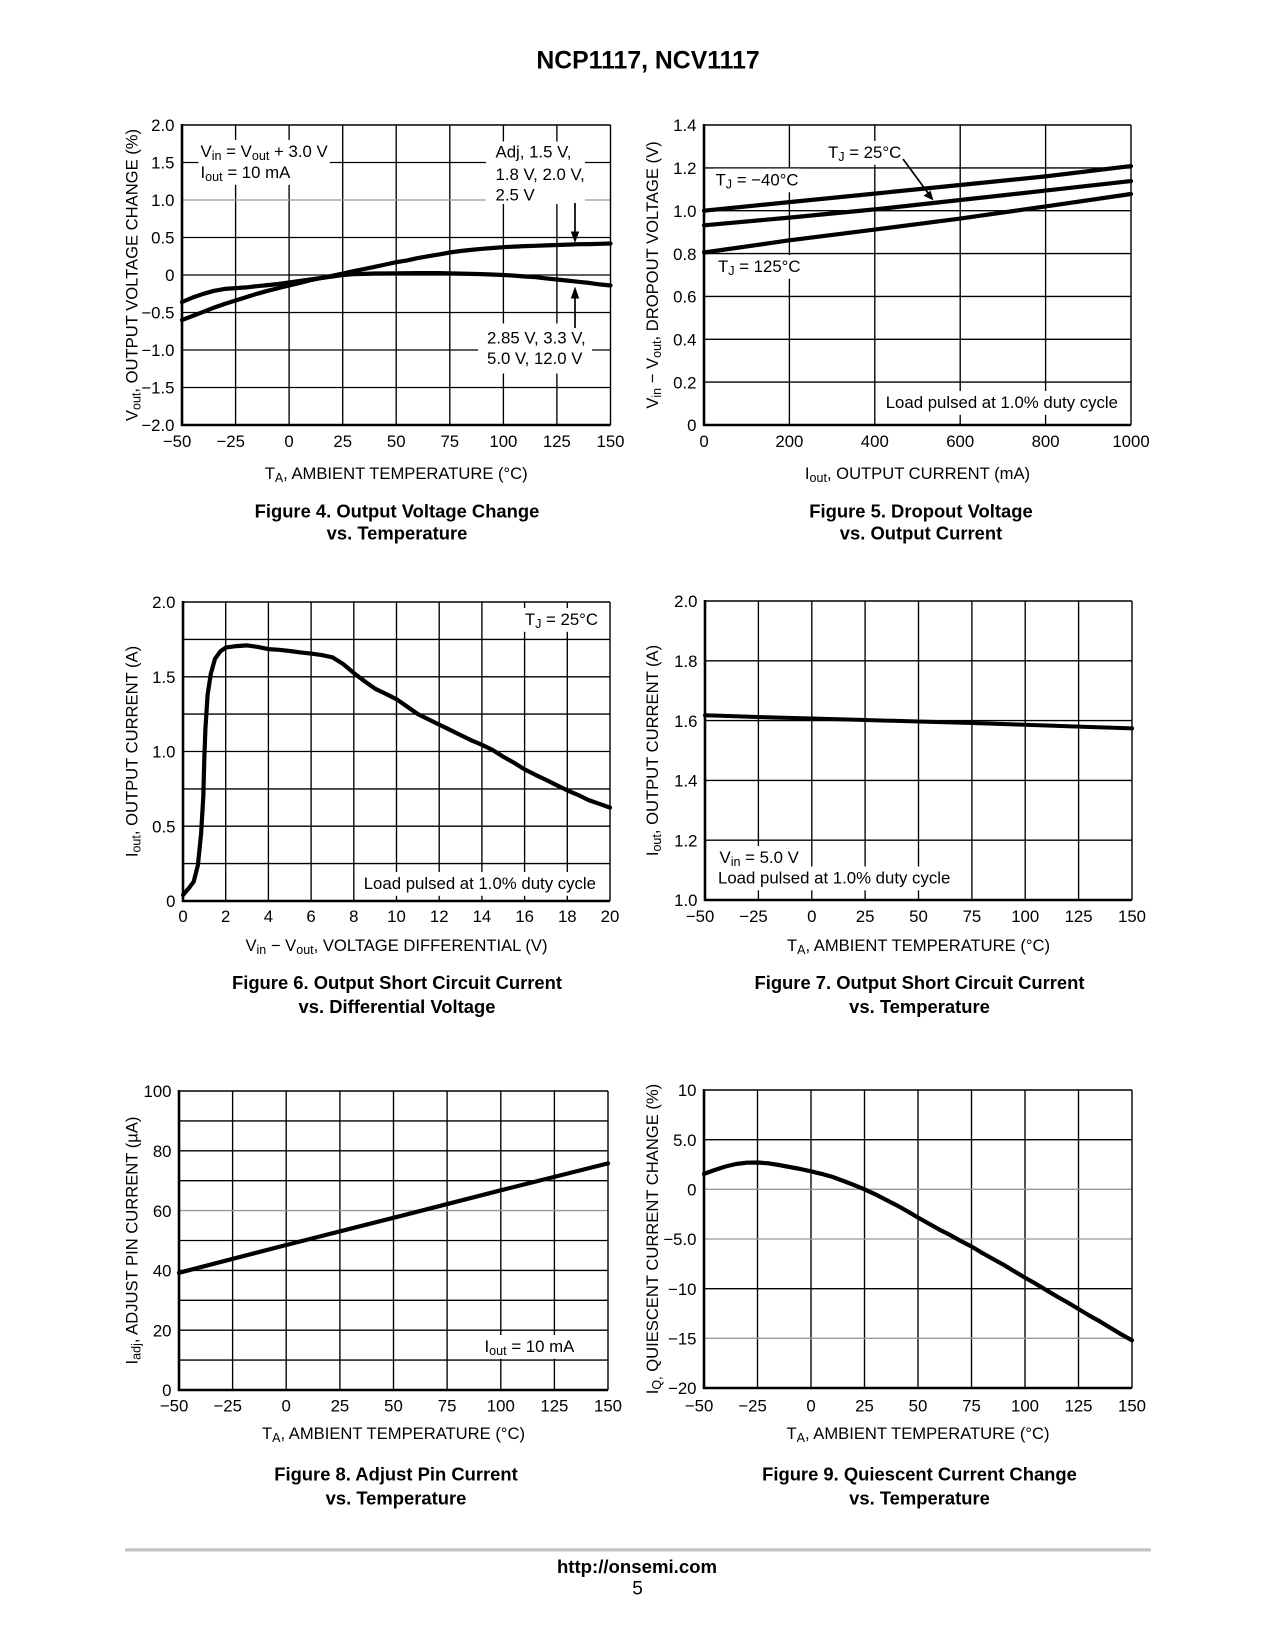  What do you see at coordinates (647, 61) in the screenshot?
I see `svg-text: NCP1117, NCV1117` at bounding box center [647, 61].